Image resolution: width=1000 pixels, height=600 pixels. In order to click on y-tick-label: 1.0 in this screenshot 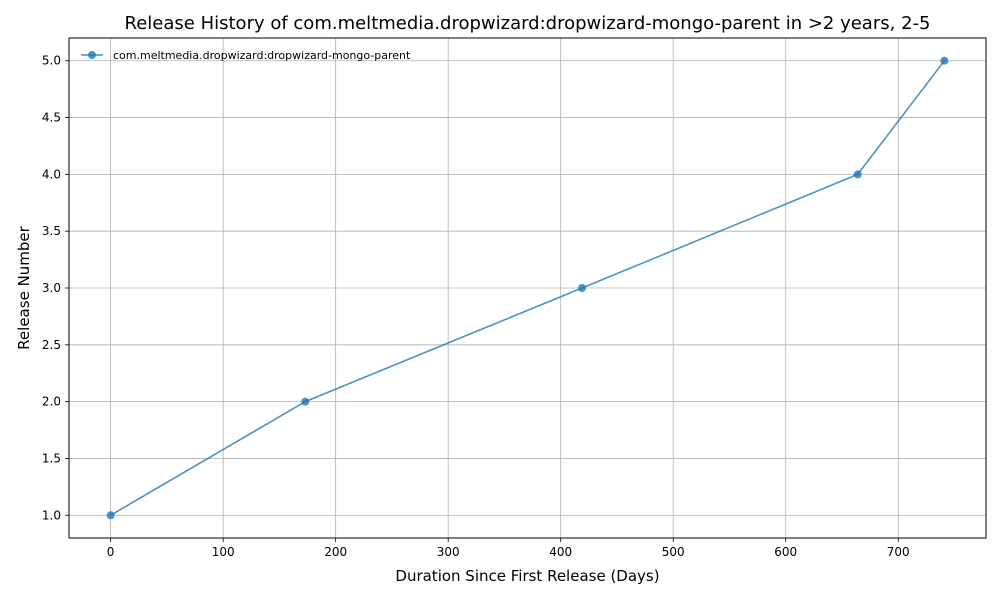, I will do `click(51, 515)`.